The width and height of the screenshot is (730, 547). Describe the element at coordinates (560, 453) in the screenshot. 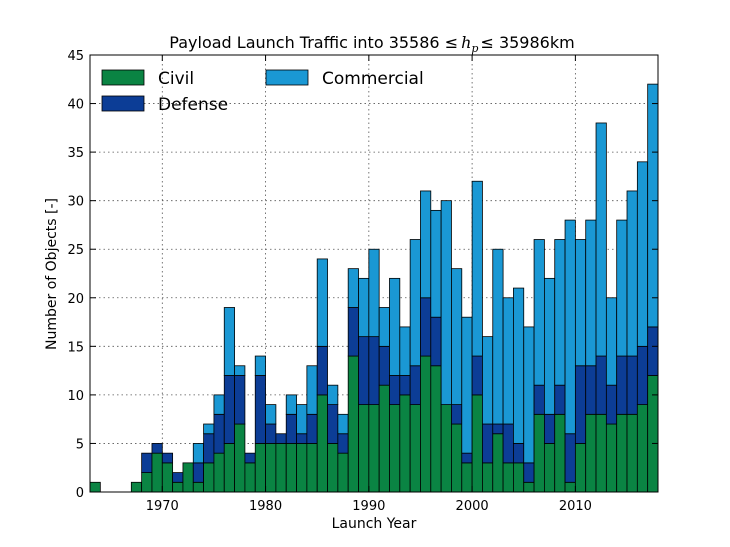

I see `bar-civil-2008` at that location.